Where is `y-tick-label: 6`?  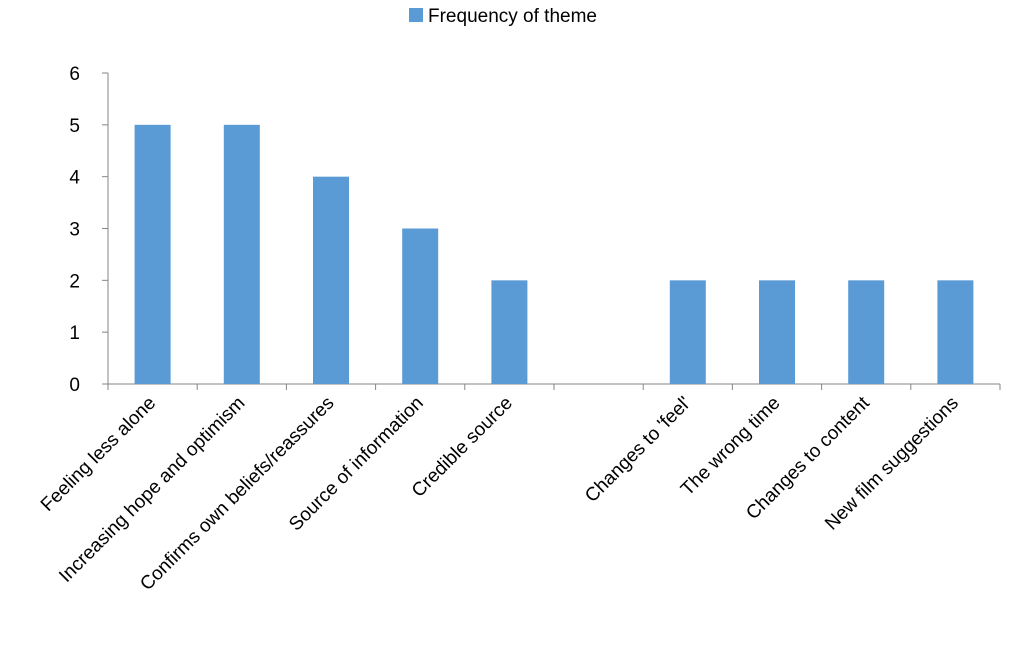 y-tick-label: 6 is located at coordinates (74, 74).